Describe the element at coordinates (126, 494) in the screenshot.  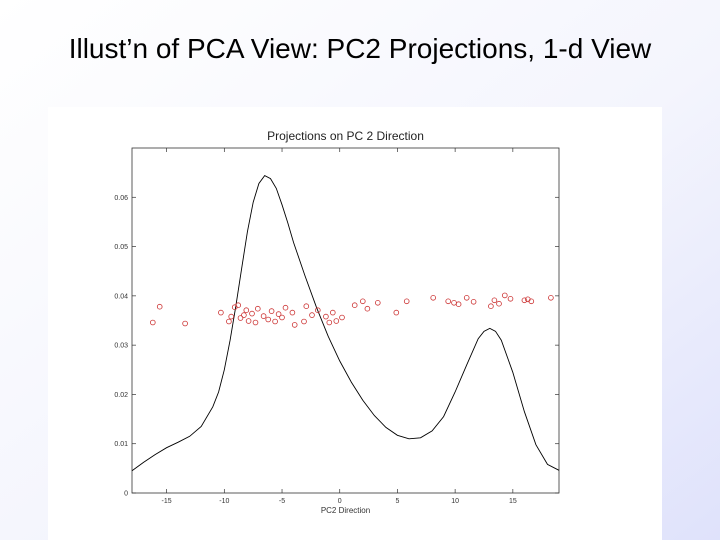
I see `y-tick-label: 0` at that location.